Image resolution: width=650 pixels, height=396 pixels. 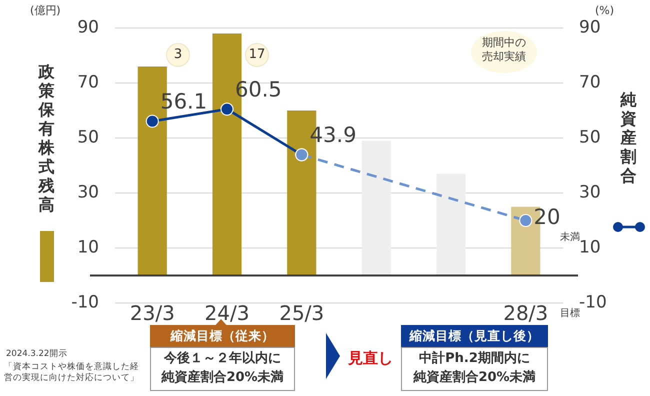 I want to click on text: 目標, so click(x=570, y=314).